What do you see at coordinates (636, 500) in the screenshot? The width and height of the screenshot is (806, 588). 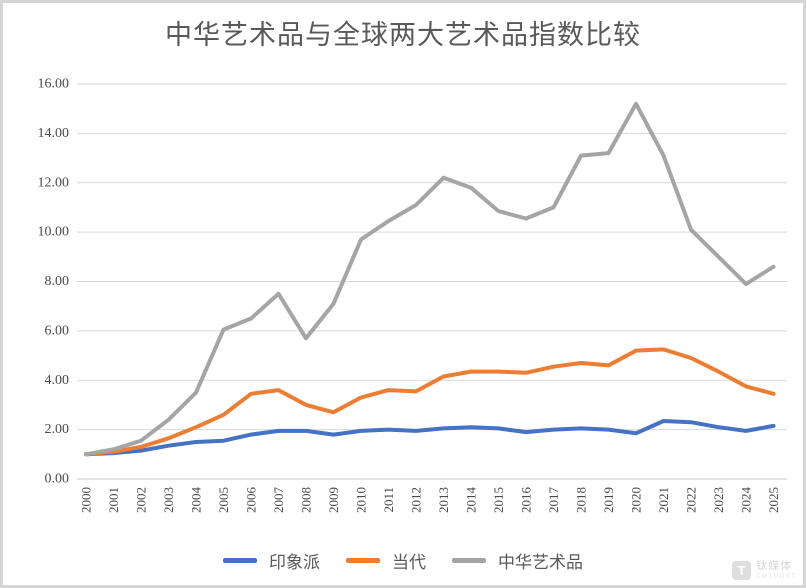 I see `x-tick-label: 2020` at bounding box center [636, 500].